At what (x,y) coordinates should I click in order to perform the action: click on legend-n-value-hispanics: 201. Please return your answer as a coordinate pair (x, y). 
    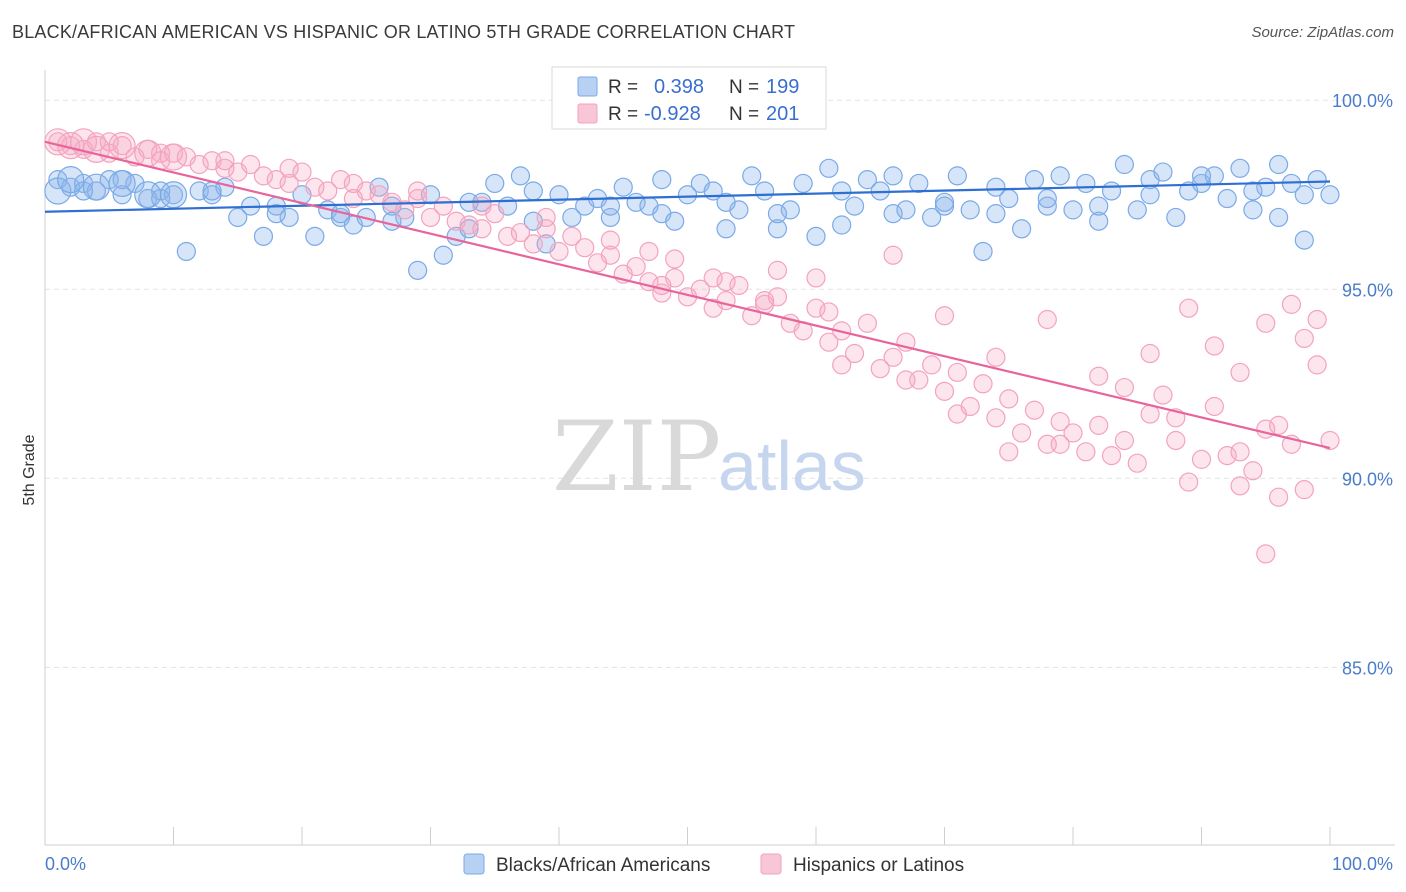
    Looking at the image, I should click on (782, 114).